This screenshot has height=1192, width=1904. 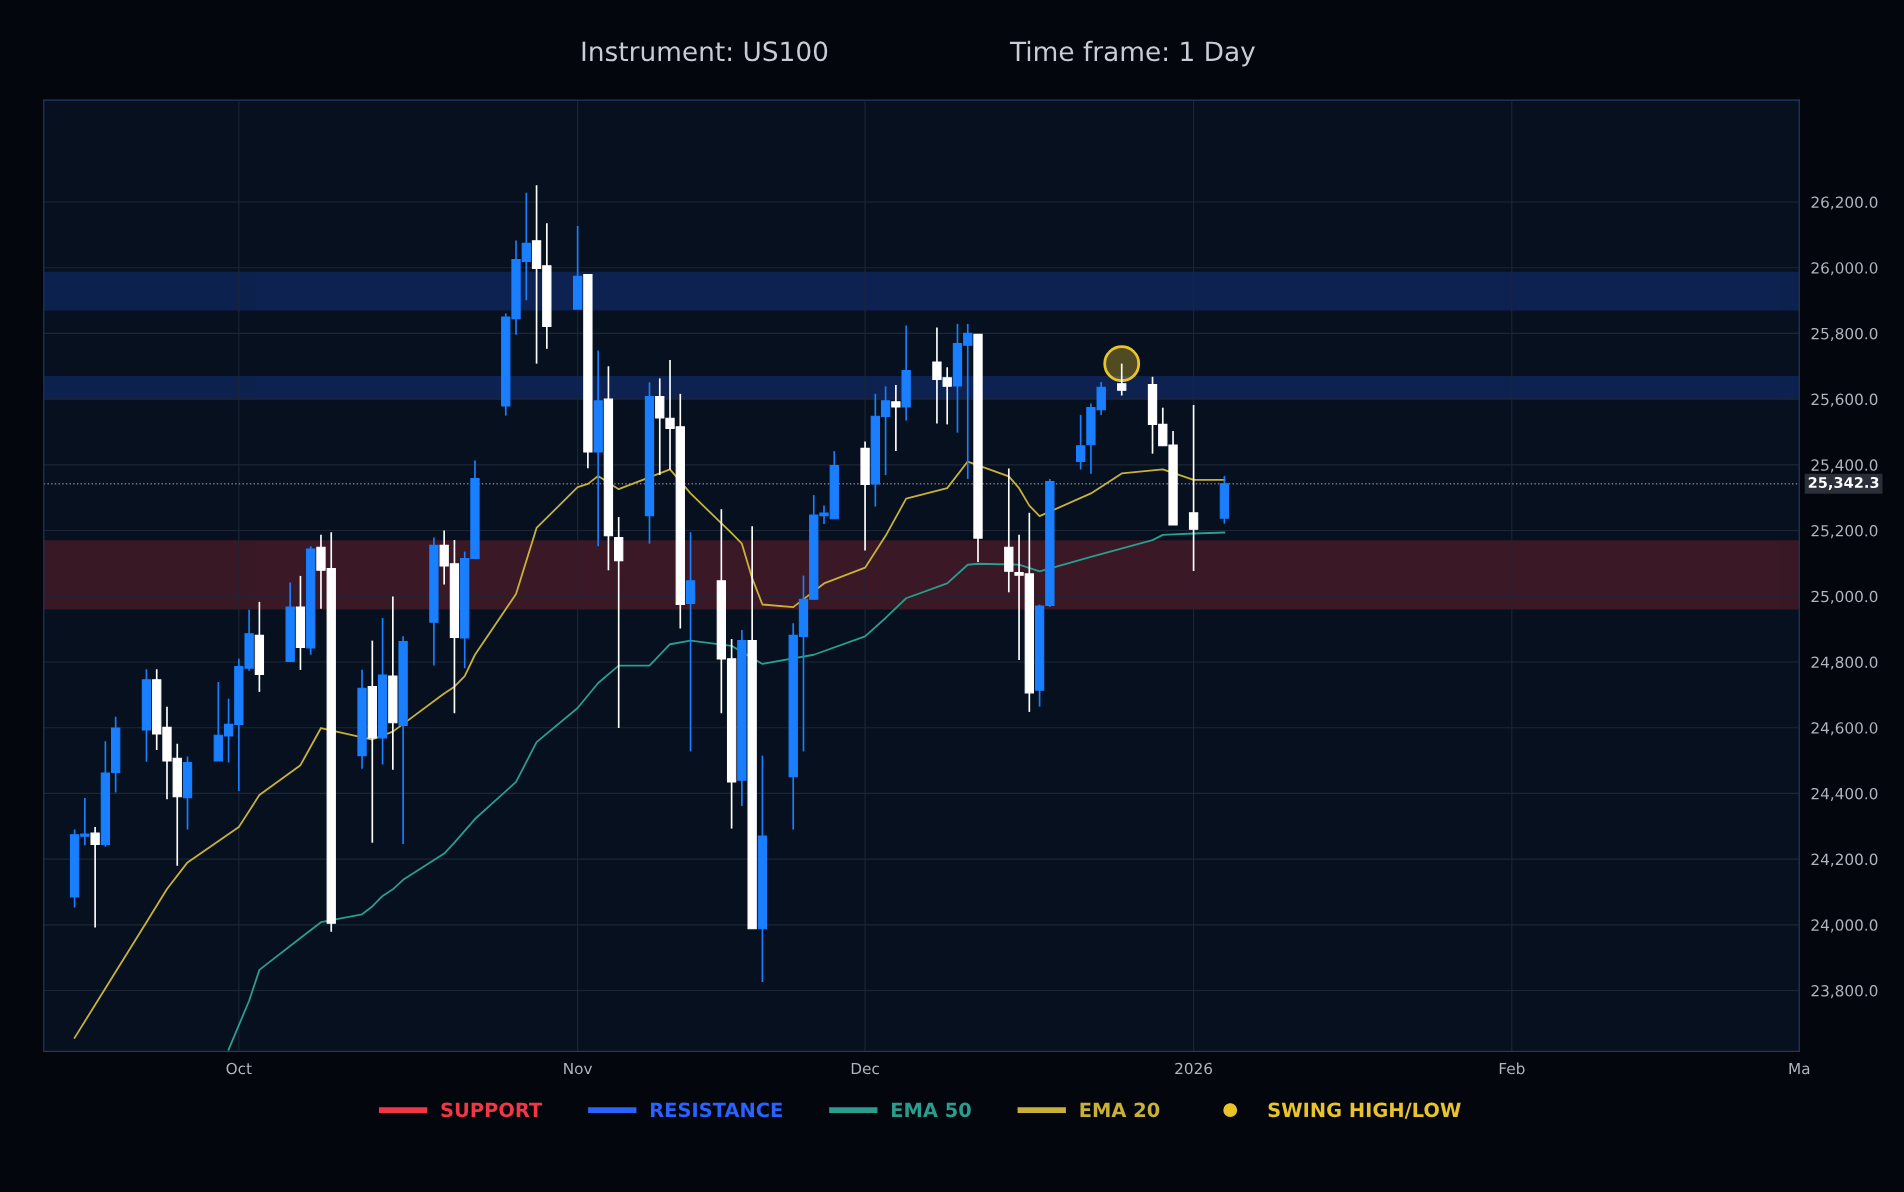 I want to click on y-tick-label: 24,200.0, so click(x=1844, y=860).